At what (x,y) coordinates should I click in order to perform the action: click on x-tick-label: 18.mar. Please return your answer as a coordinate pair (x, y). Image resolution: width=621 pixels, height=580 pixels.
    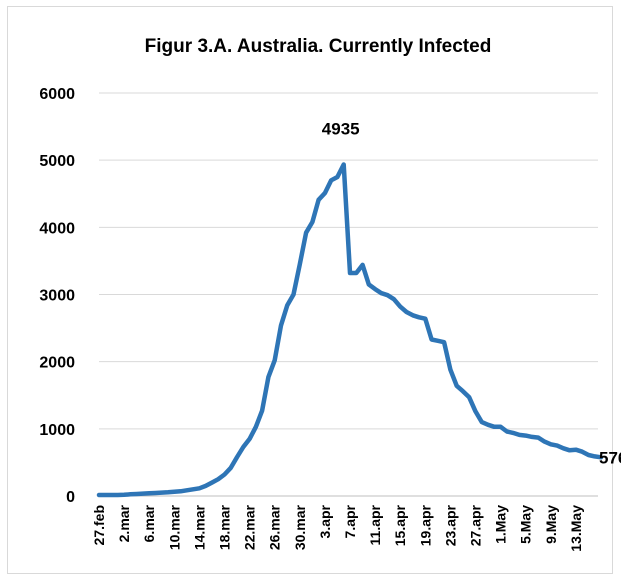
    Looking at the image, I should click on (225, 527).